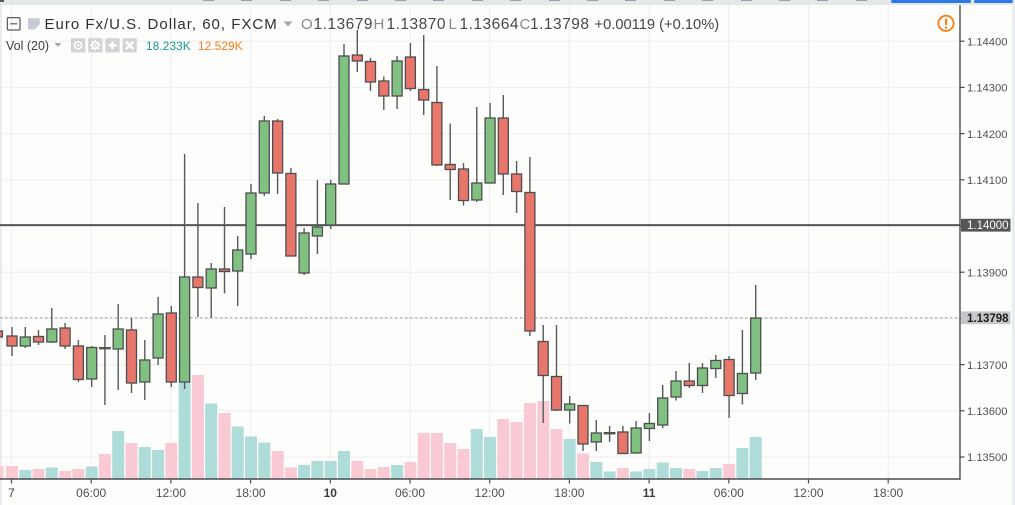  What do you see at coordinates (453, 24) in the screenshot?
I see `svg-text: L` at bounding box center [453, 24].